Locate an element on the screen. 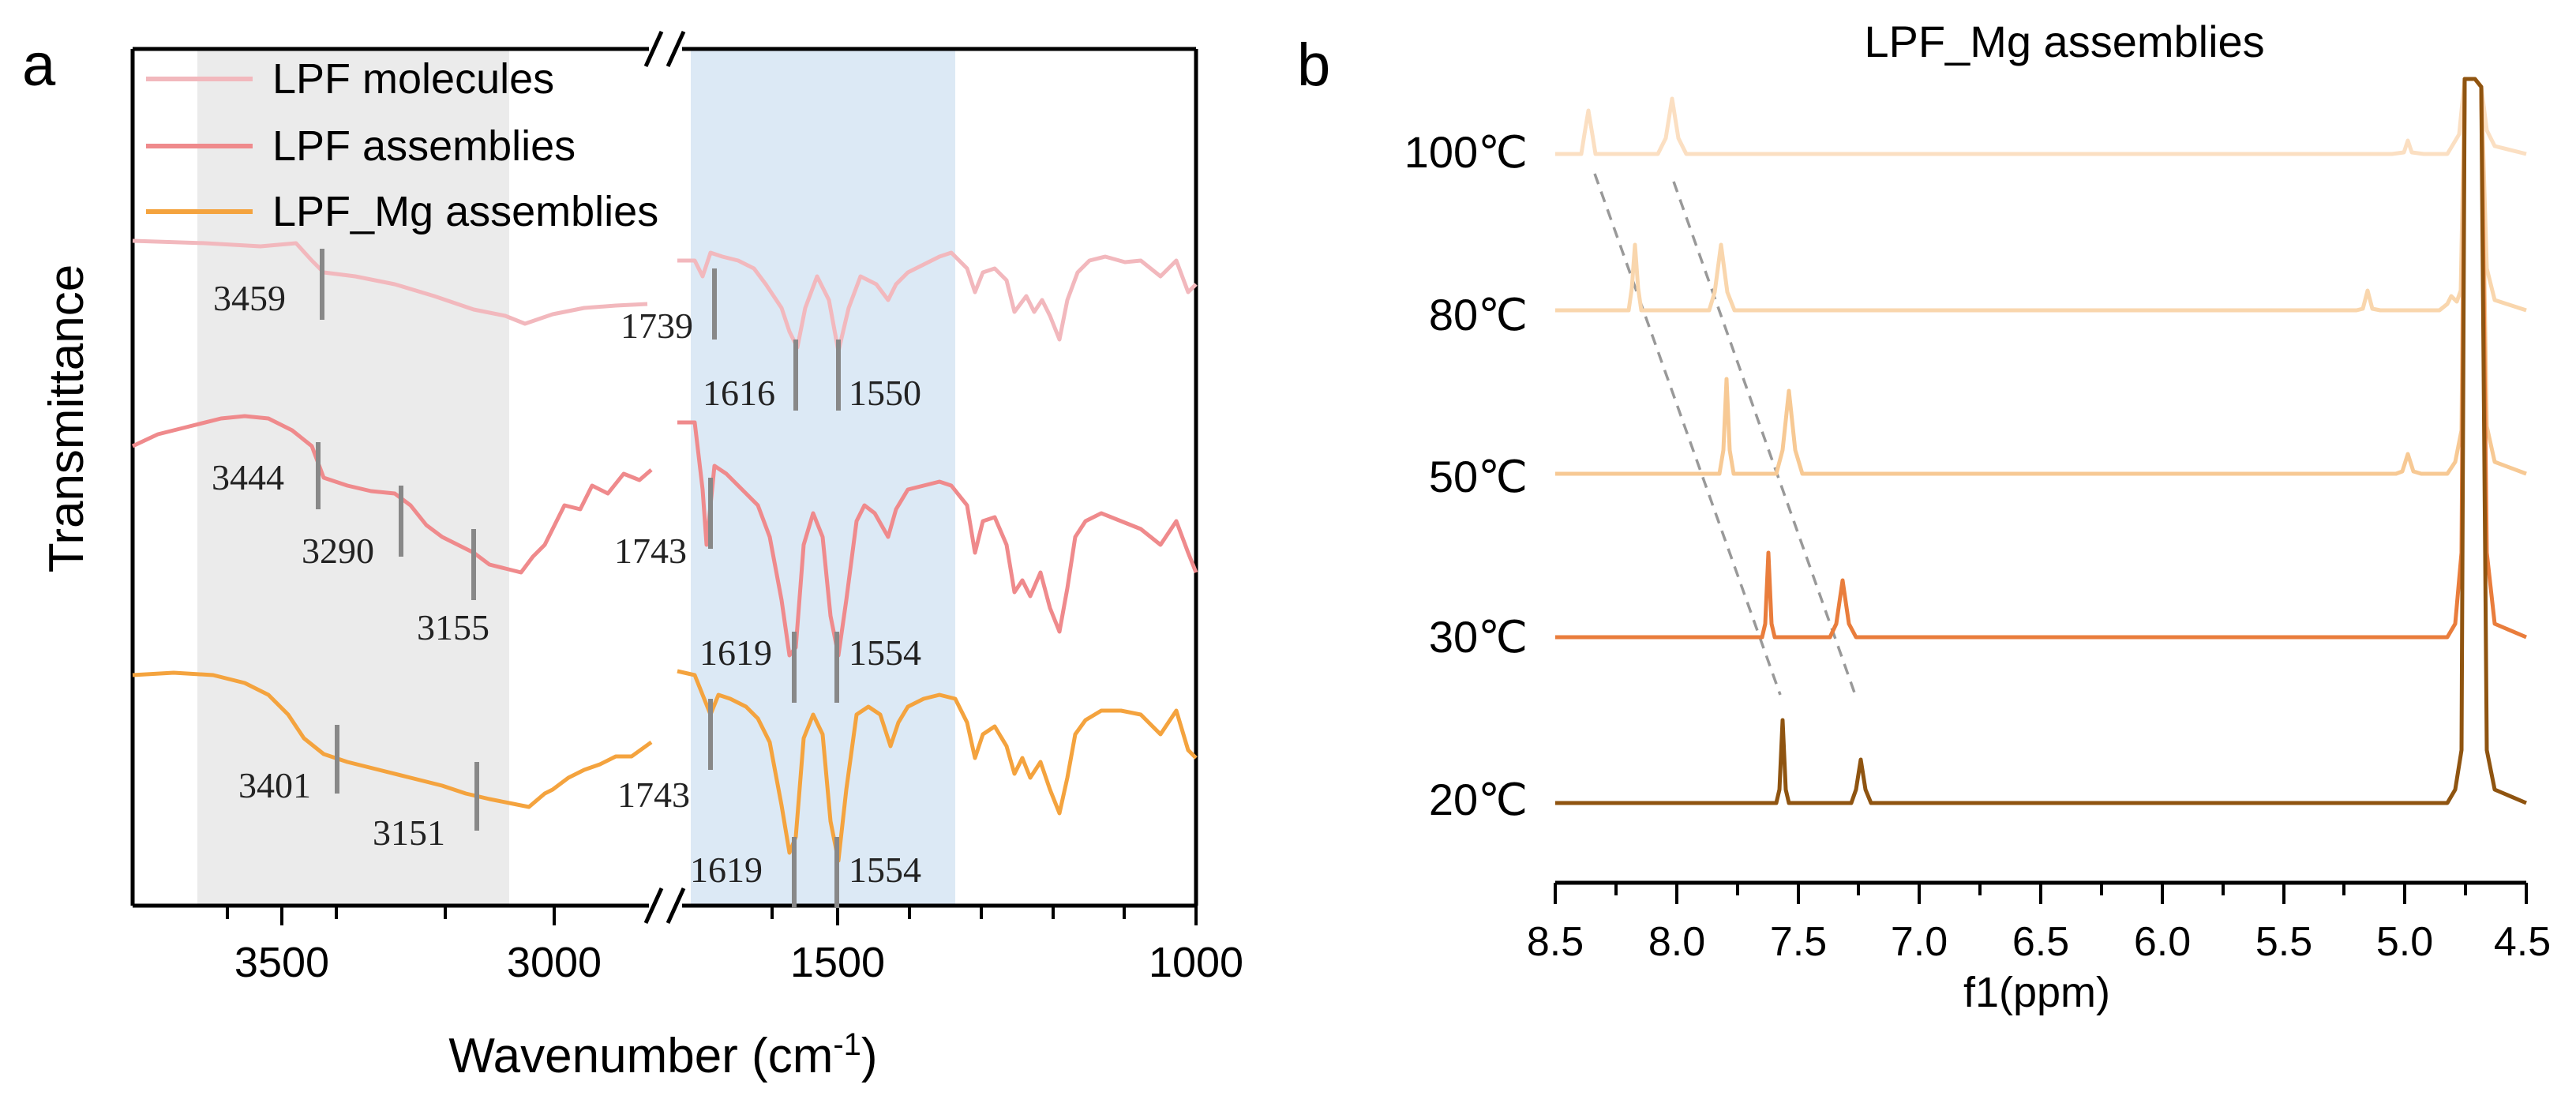 This screenshot has height=1107, width=2576. temp-label-80: 80℃ is located at coordinates (1478, 315).